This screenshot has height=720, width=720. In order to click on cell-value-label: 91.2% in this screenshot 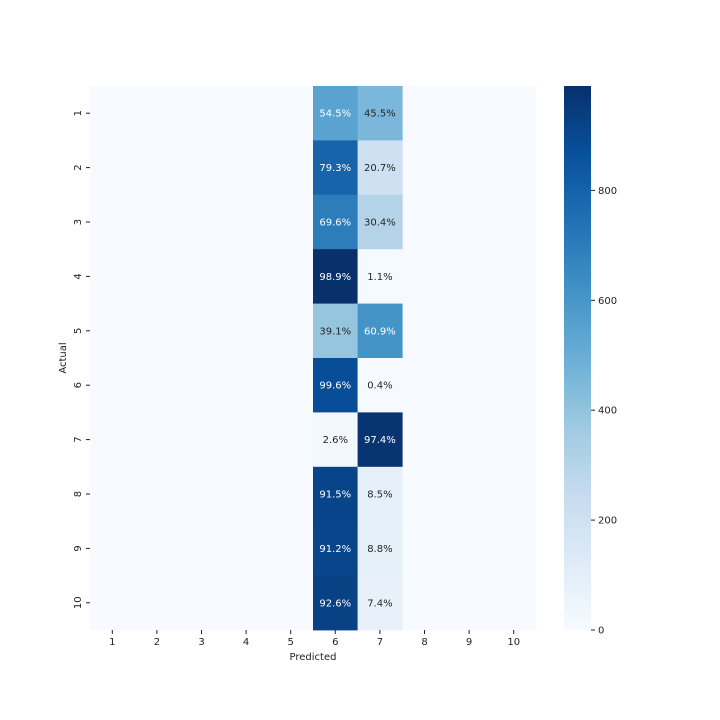, I will do `click(335, 549)`.